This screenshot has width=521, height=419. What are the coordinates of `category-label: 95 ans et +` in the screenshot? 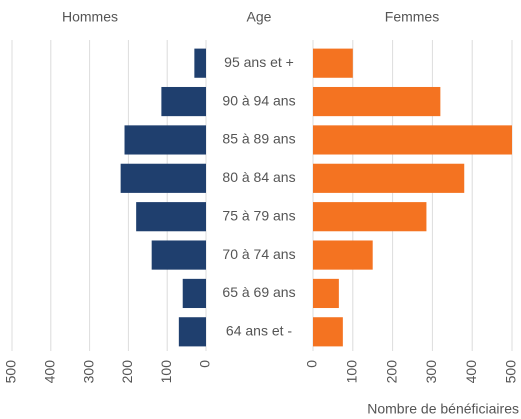 It's located at (259, 62).